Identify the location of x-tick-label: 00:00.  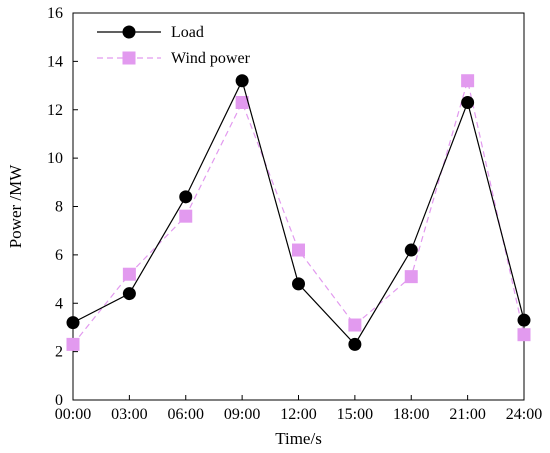
(73, 414).